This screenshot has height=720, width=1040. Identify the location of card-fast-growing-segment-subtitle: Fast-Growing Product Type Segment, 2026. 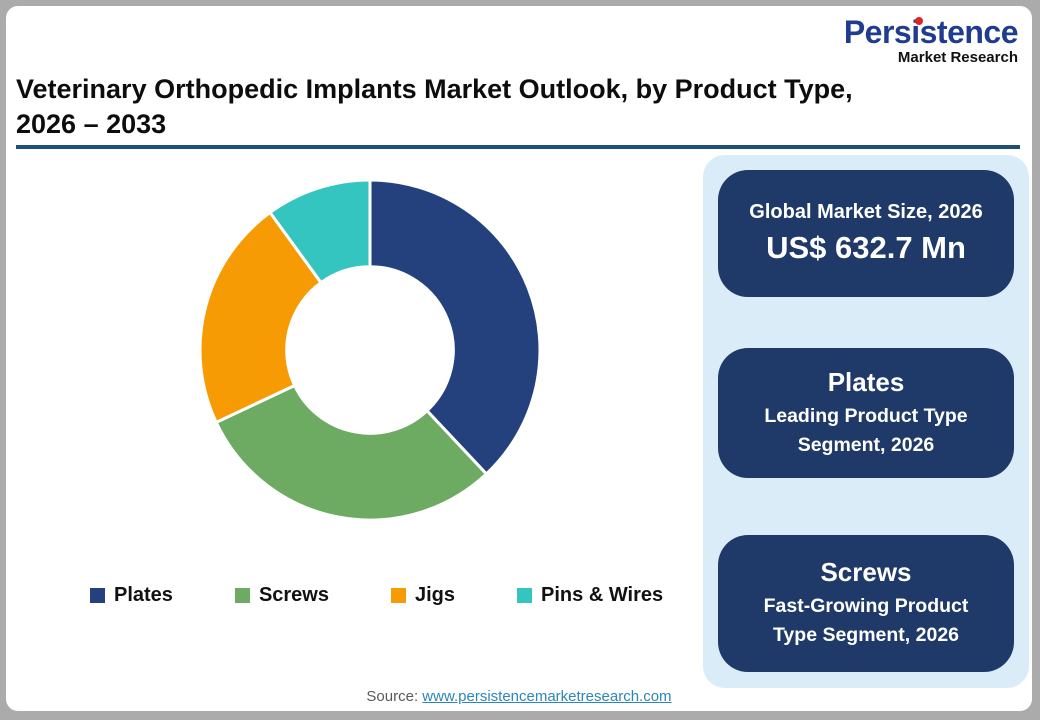
(866, 620).